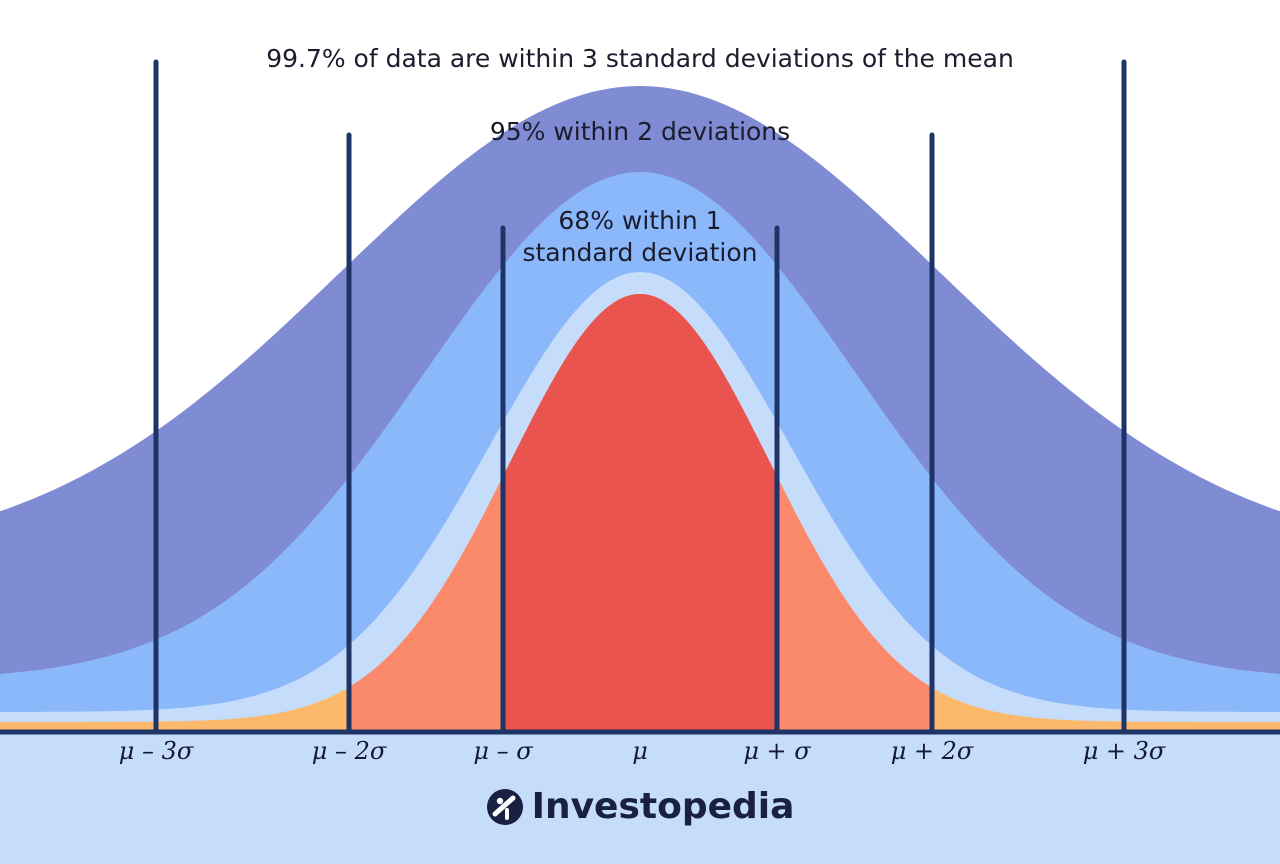  What do you see at coordinates (156, 751) in the screenshot?
I see `label-mu-minus-3-sigma: μ – 3σ` at bounding box center [156, 751].